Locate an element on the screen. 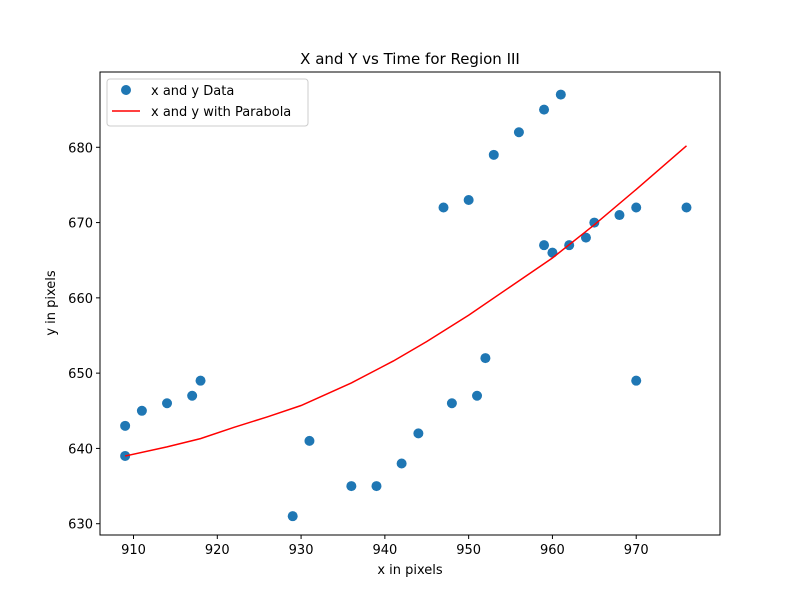 Image resolution: width=800 pixels, height=600 pixels. y-tick-label: 630 is located at coordinates (80, 525).